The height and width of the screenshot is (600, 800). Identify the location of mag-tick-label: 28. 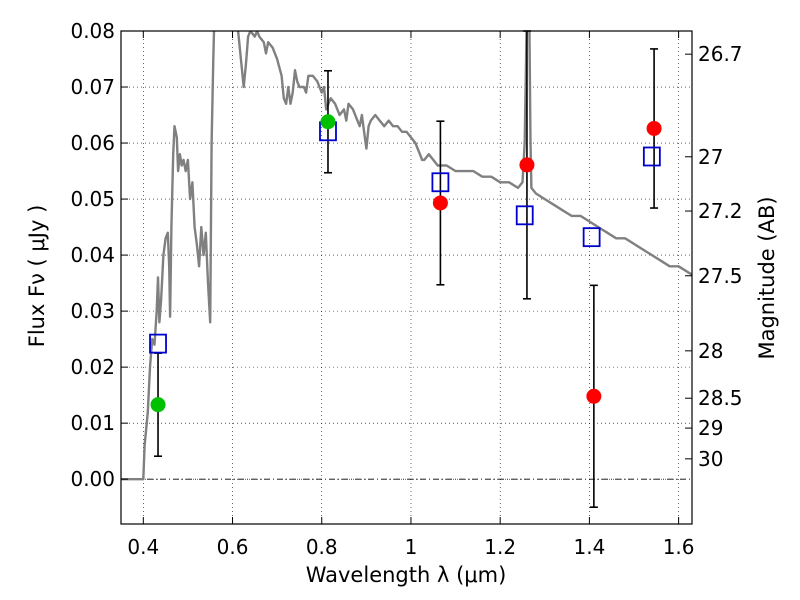
(710, 351).